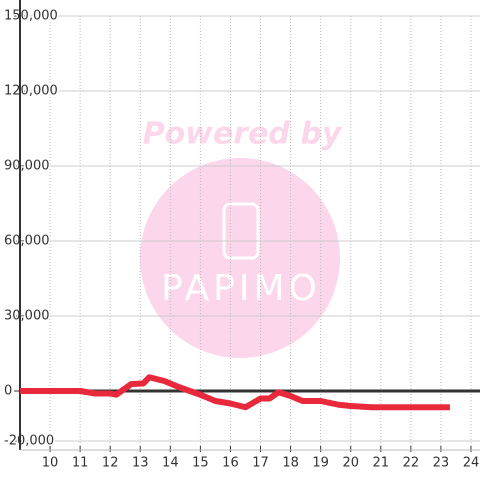 This screenshot has height=480, width=480. I want to click on watermark-brand: PAPIMO, so click(241, 288).